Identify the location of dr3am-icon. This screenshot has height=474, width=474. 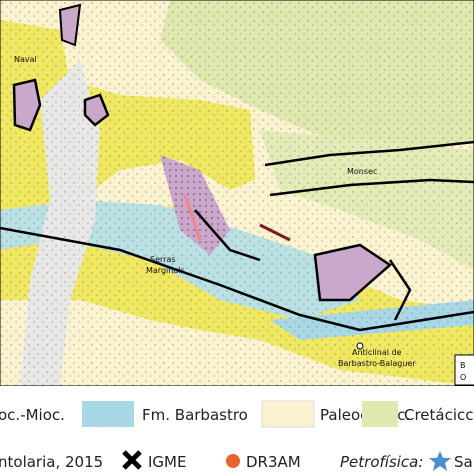
(233, 461).